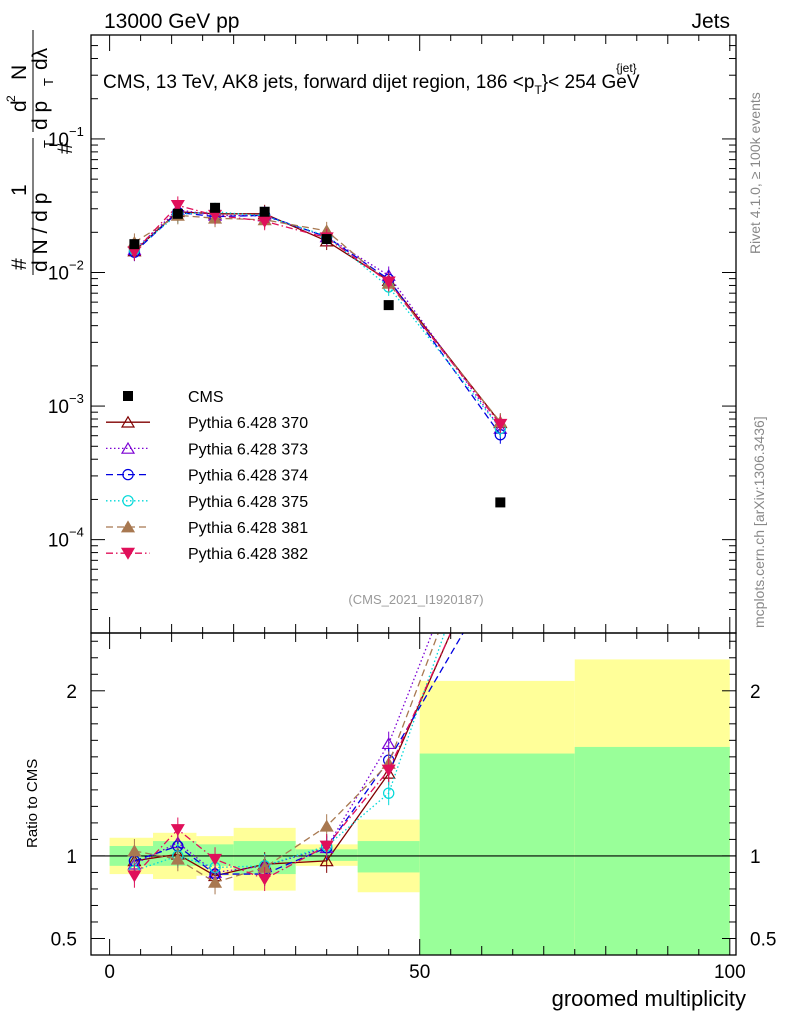  I want to click on cms-data-points, so click(317, 355).